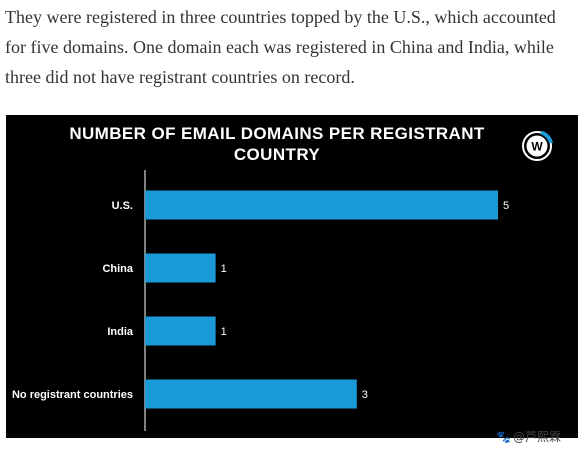 This screenshot has width=584, height=455. What do you see at coordinates (503, 437) in the screenshot?
I see `paw-icon: 🐾` at bounding box center [503, 437].